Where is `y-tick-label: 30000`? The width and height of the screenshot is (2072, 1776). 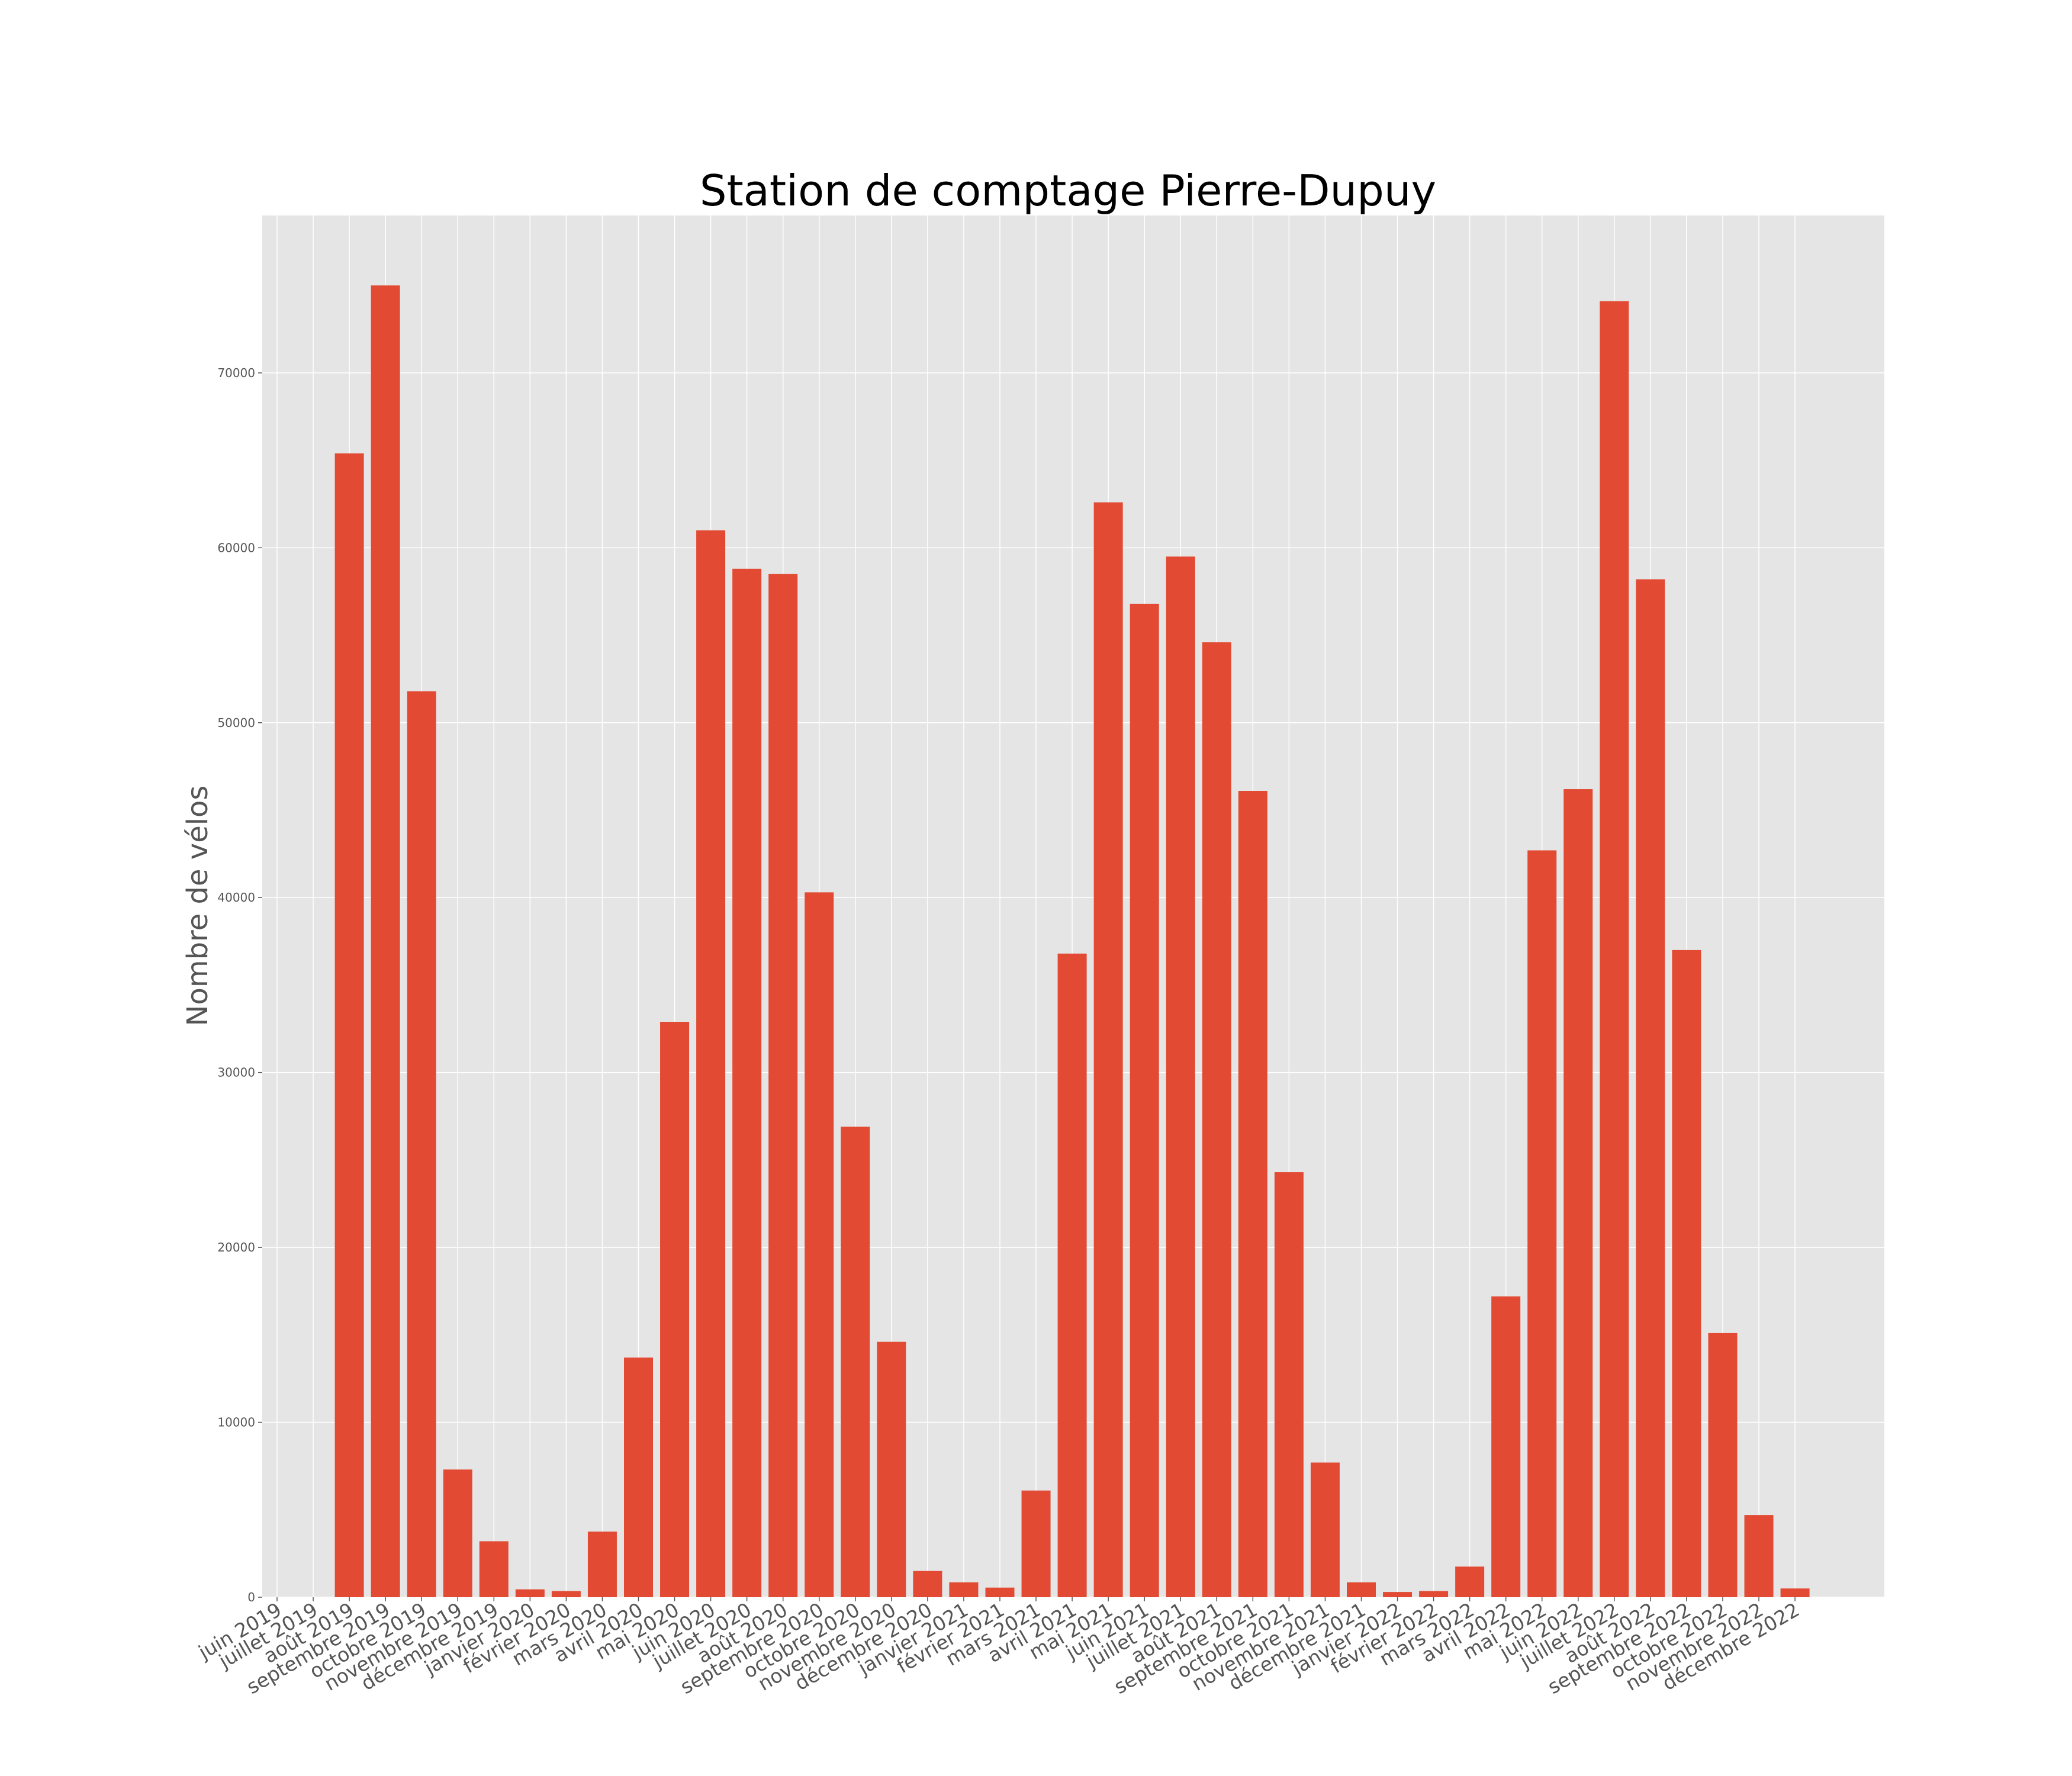 y-tick-label: 30000 is located at coordinates (236, 1073).